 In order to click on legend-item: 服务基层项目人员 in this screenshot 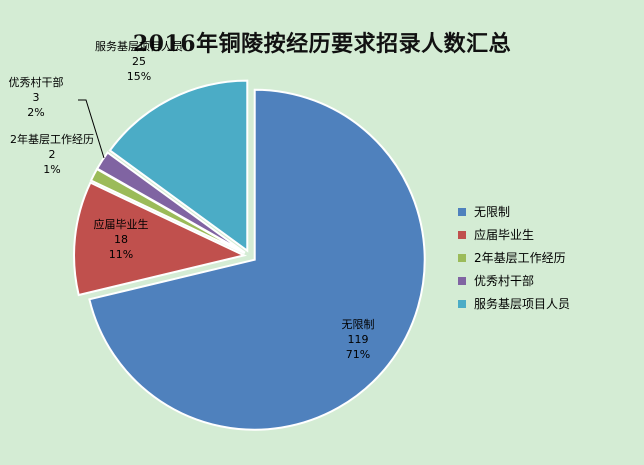, I will do `click(514, 303)`.